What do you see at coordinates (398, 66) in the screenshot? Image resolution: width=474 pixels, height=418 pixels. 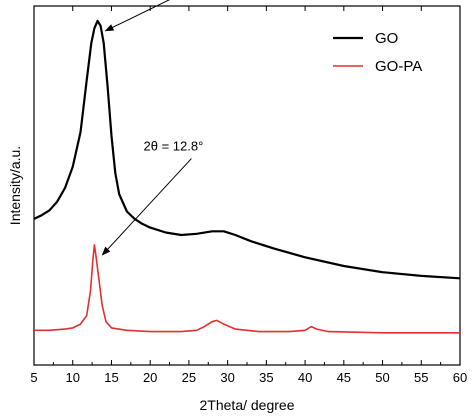 I see `legend-label: GO-PA` at bounding box center [398, 66].